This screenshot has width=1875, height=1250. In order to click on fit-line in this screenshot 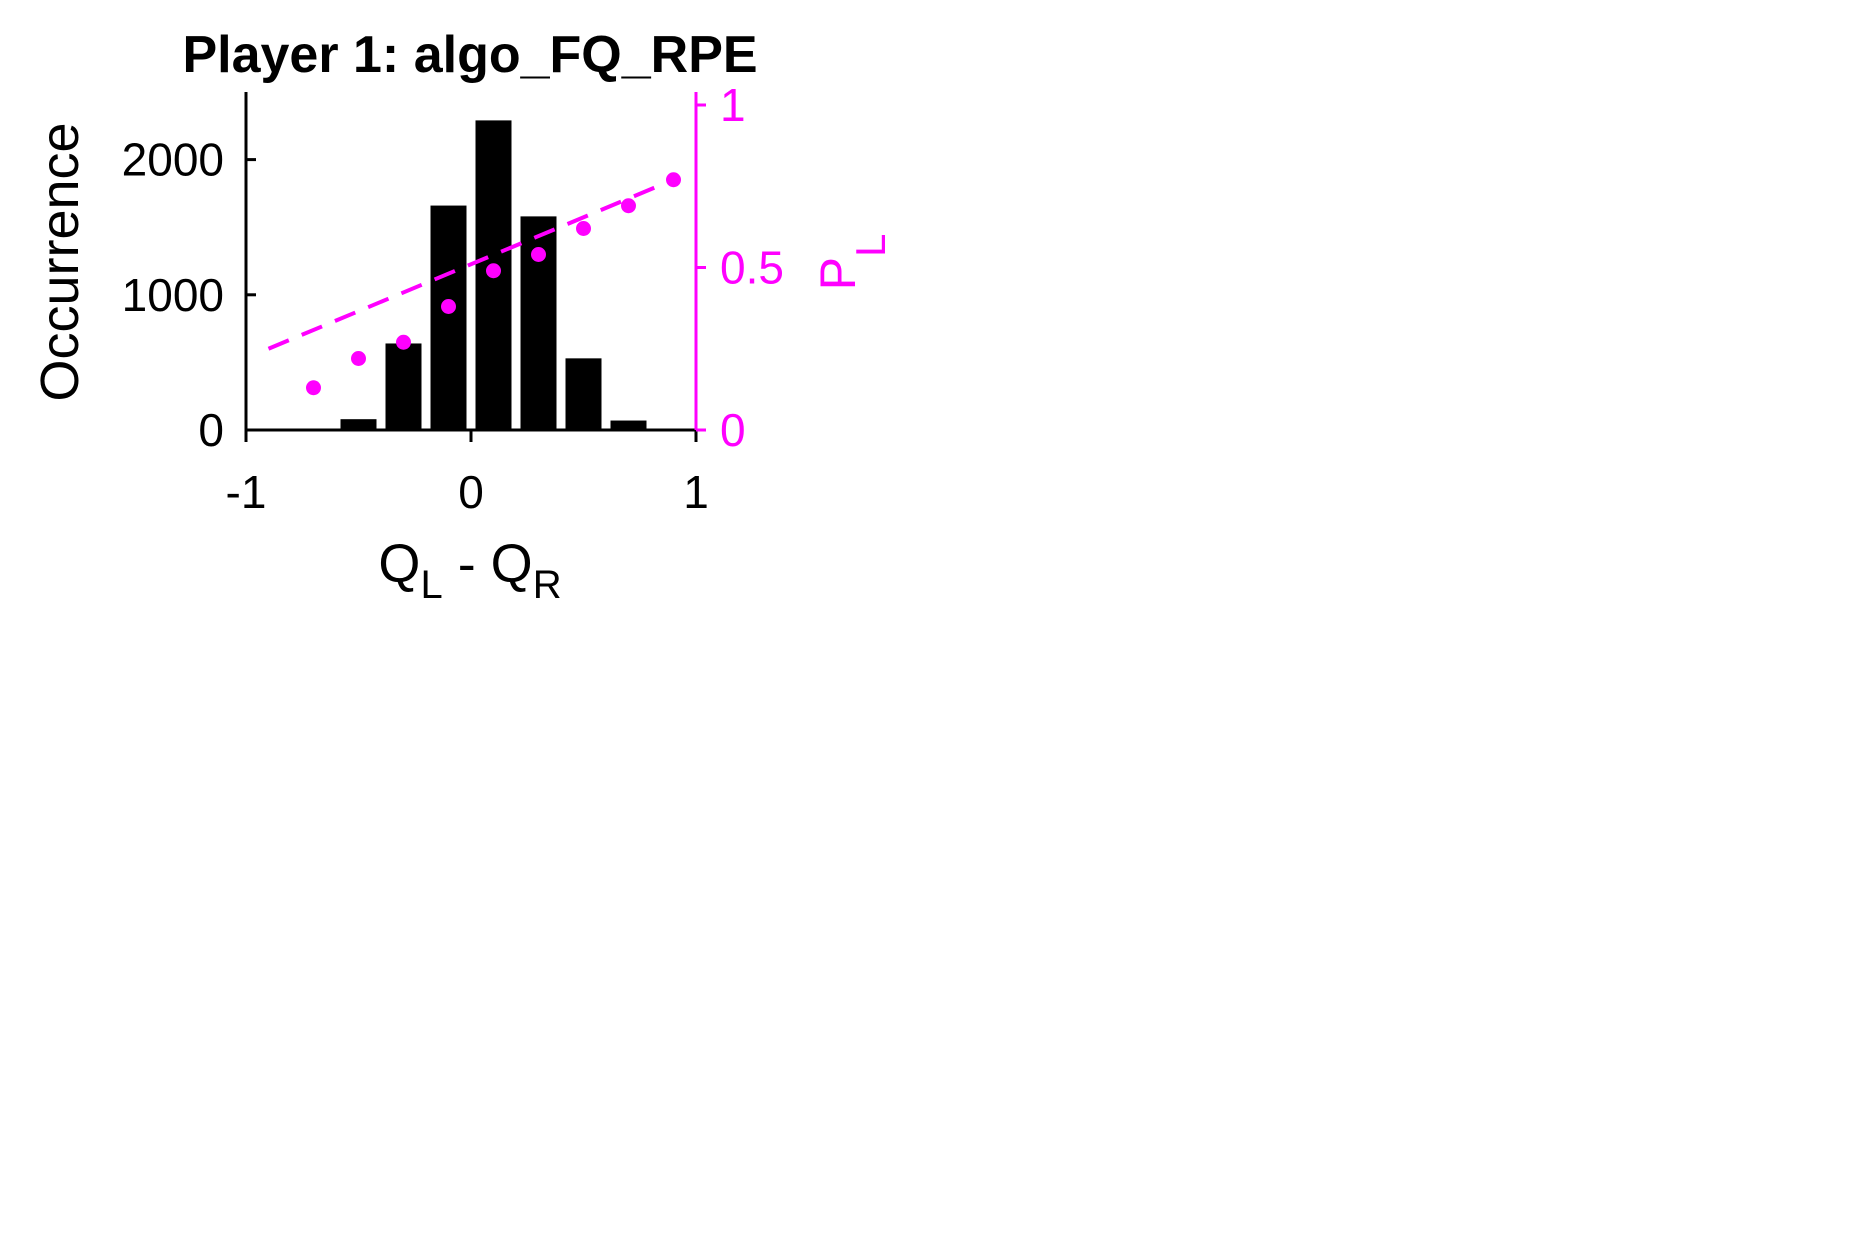, I will do `click(471, 264)`.